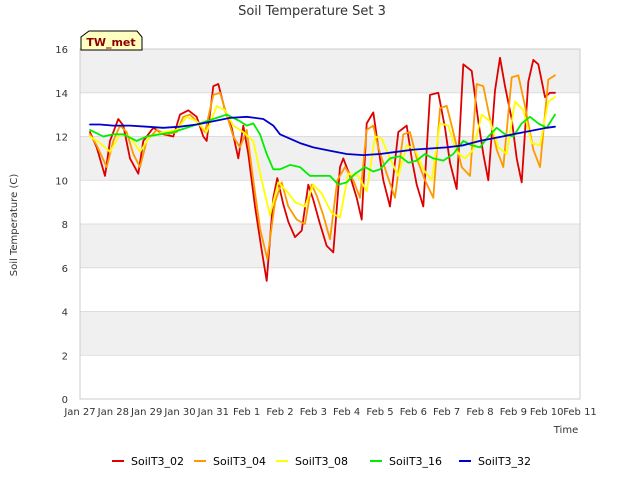 The width and height of the screenshot is (640, 480). I want to click on y-tick-label: 16, so click(61, 50).